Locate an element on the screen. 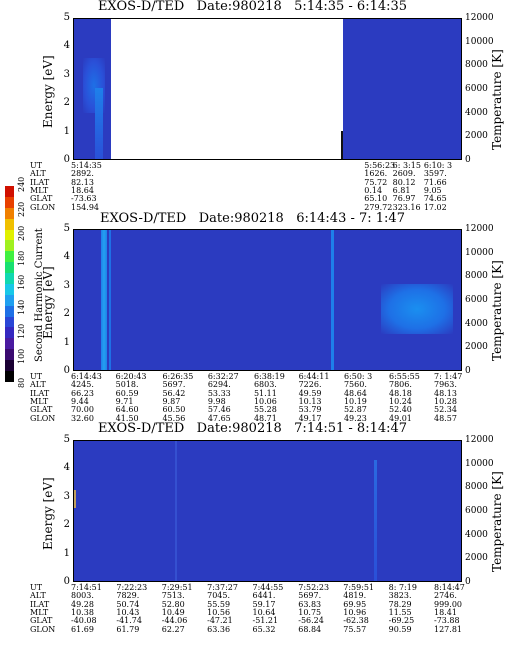 This screenshot has height=649, width=505. orbit-value: 6.81 is located at coordinates (401, 190).